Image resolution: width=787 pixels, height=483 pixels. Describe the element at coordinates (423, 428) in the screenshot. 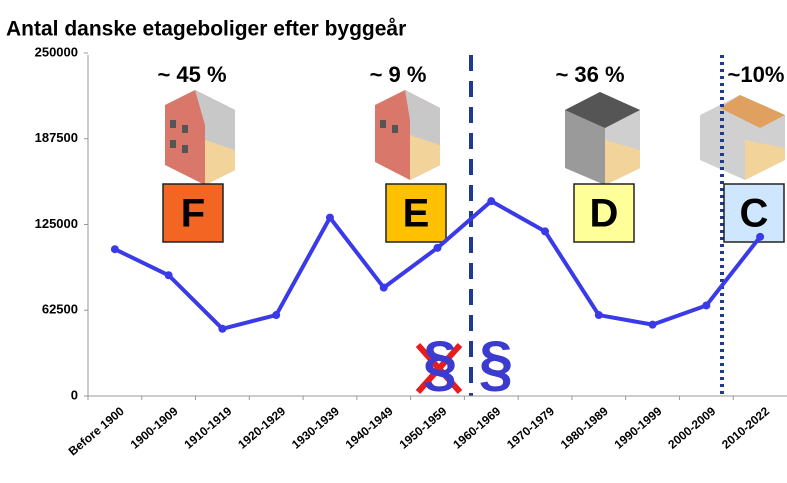

I see `x-tick-label: 1950-1959` at that location.